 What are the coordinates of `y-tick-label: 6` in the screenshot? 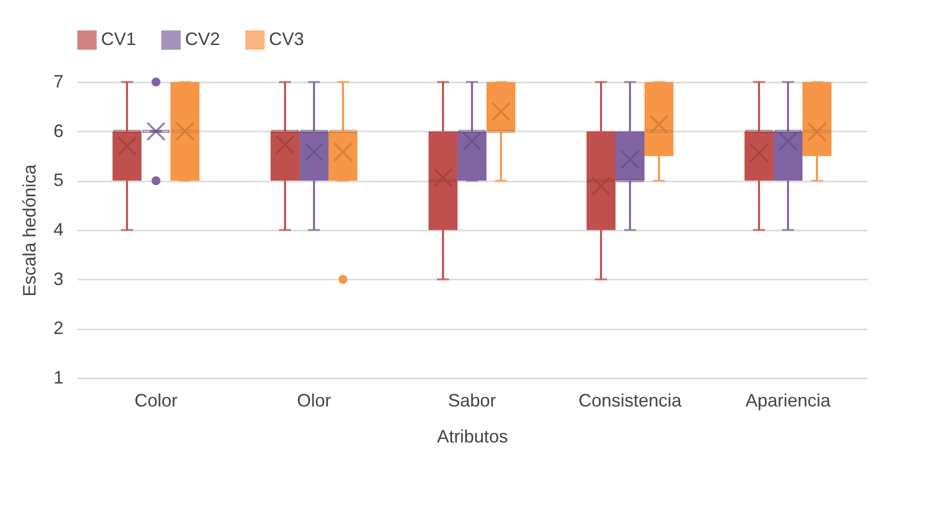 It's located at (58, 130).